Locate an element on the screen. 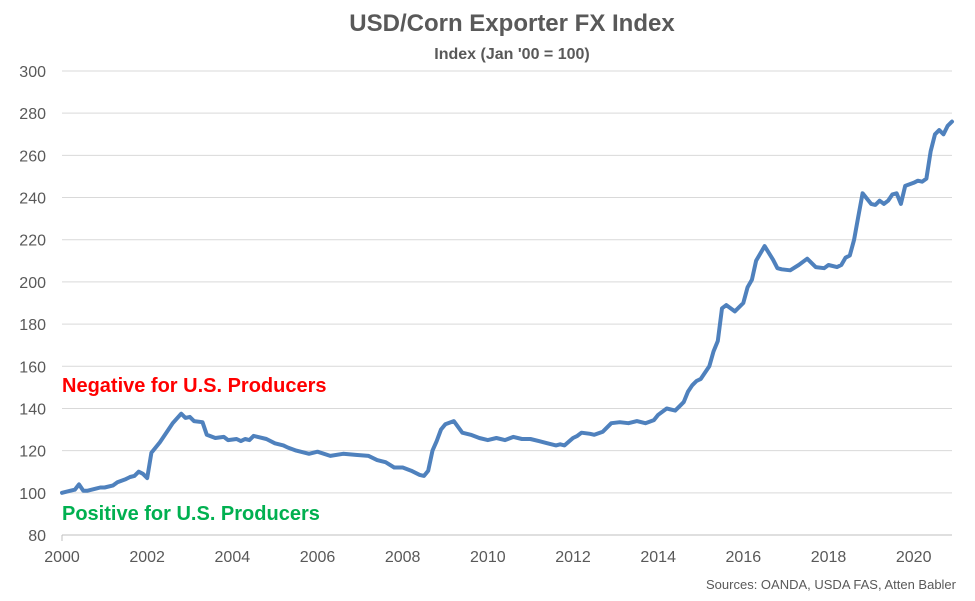 This screenshot has width=975, height=601. x-tick-label: 2002 is located at coordinates (147, 557).